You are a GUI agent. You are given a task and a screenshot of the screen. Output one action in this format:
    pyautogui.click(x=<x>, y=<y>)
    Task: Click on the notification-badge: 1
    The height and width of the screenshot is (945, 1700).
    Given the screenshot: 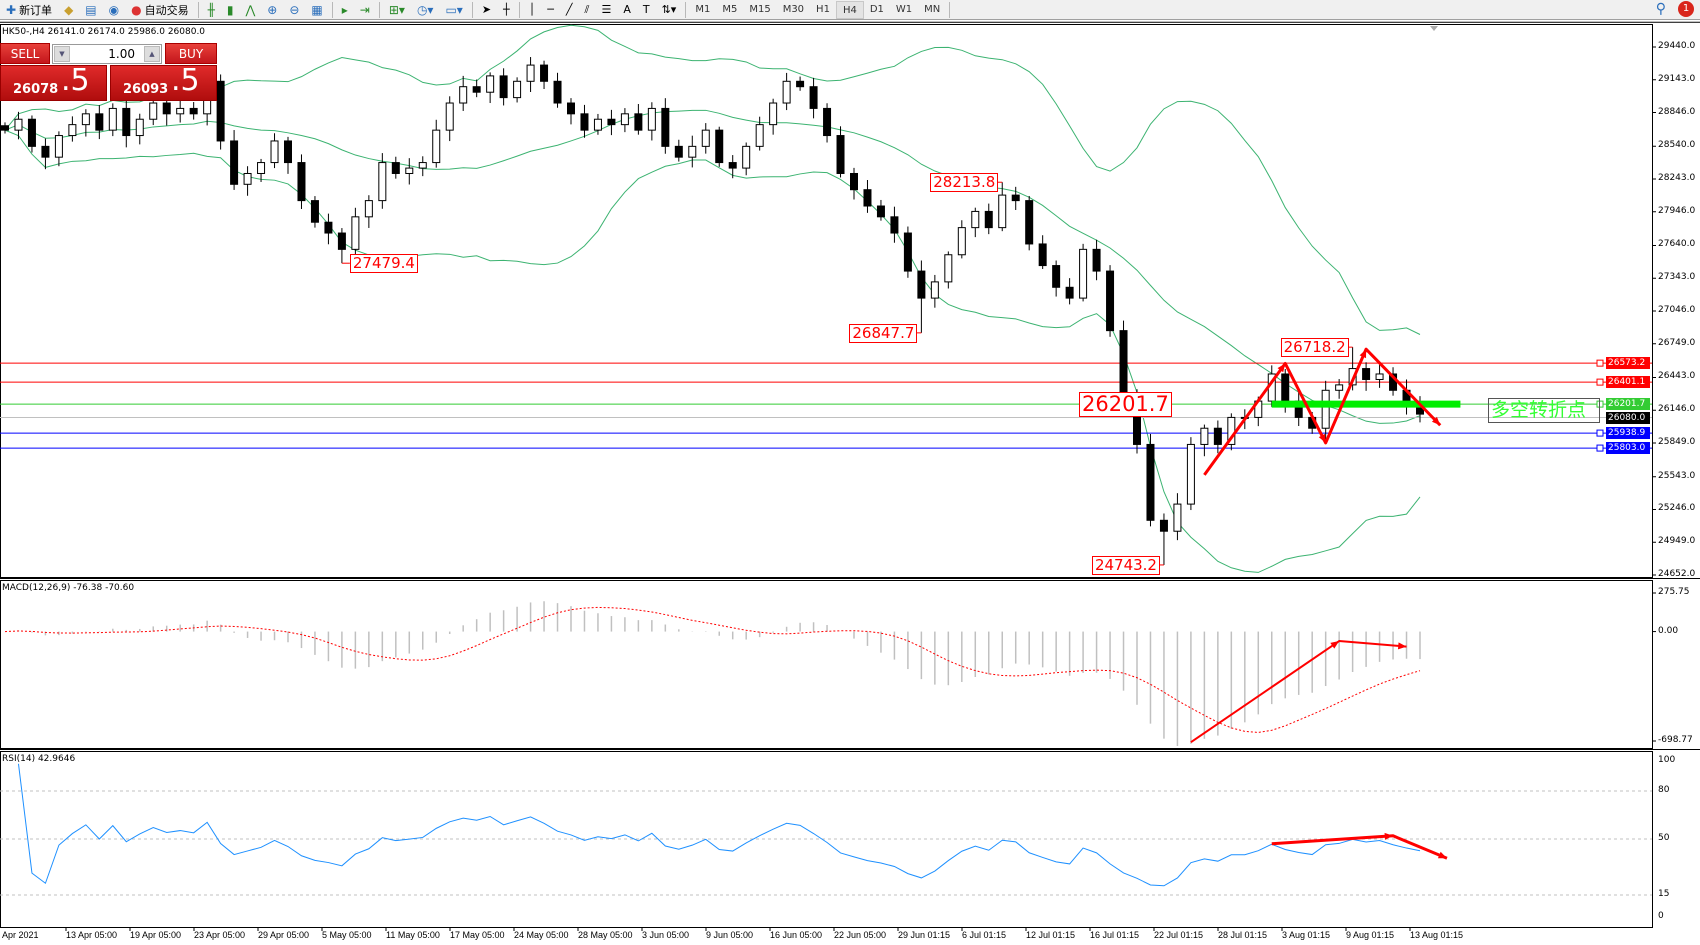 What is the action you would take?
    pyautogui.click(x=1686, y=9)
    